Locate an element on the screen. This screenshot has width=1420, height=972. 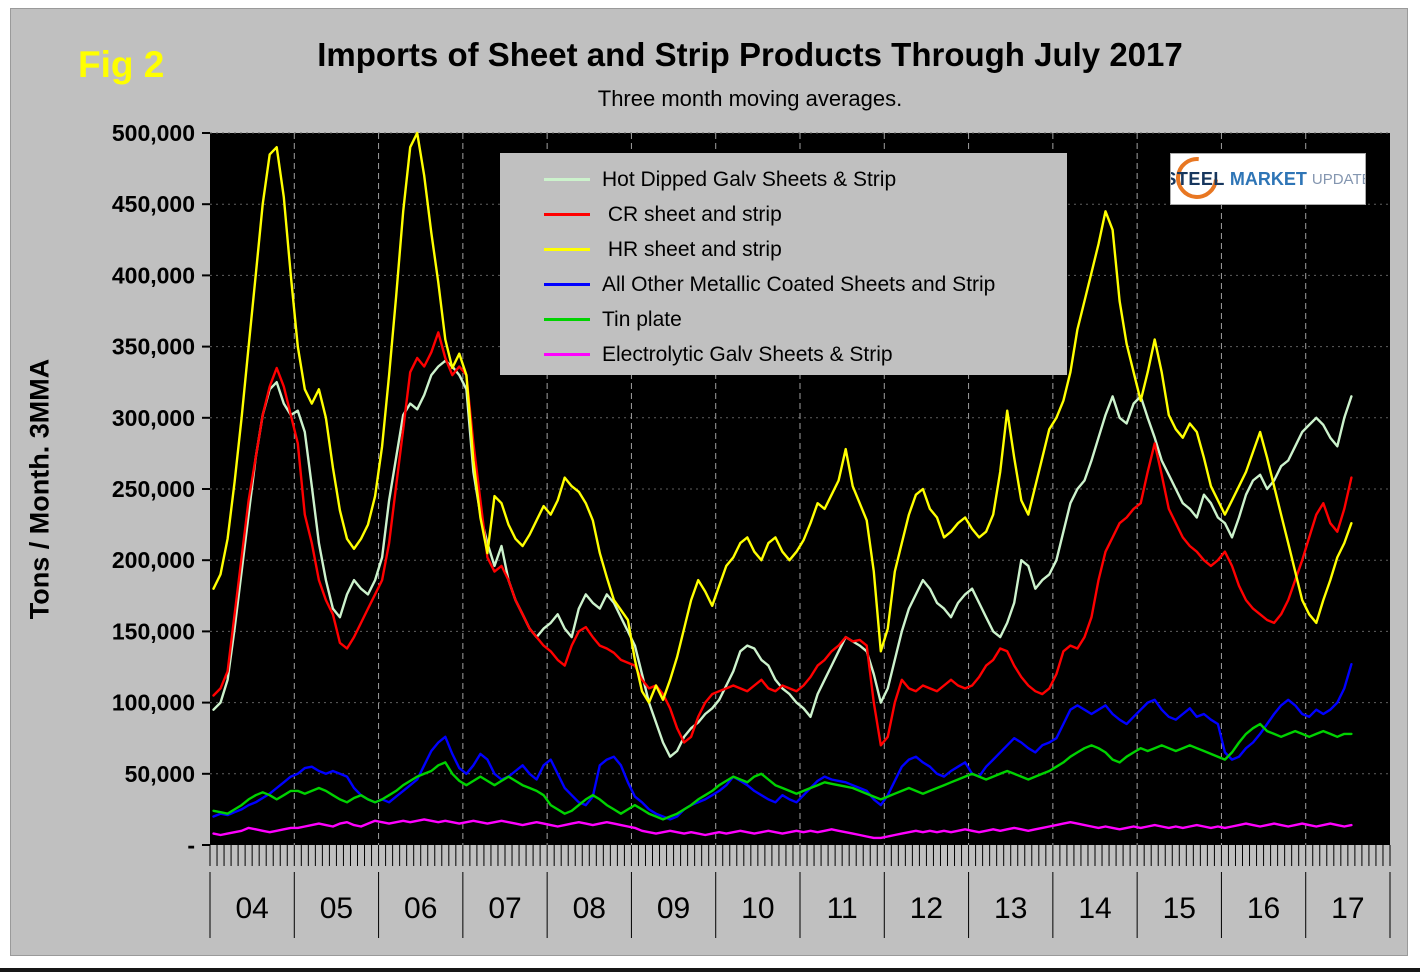
legend-label-hr-sheet-strip: HR sheet and strip is located at coordinates (692, 249).